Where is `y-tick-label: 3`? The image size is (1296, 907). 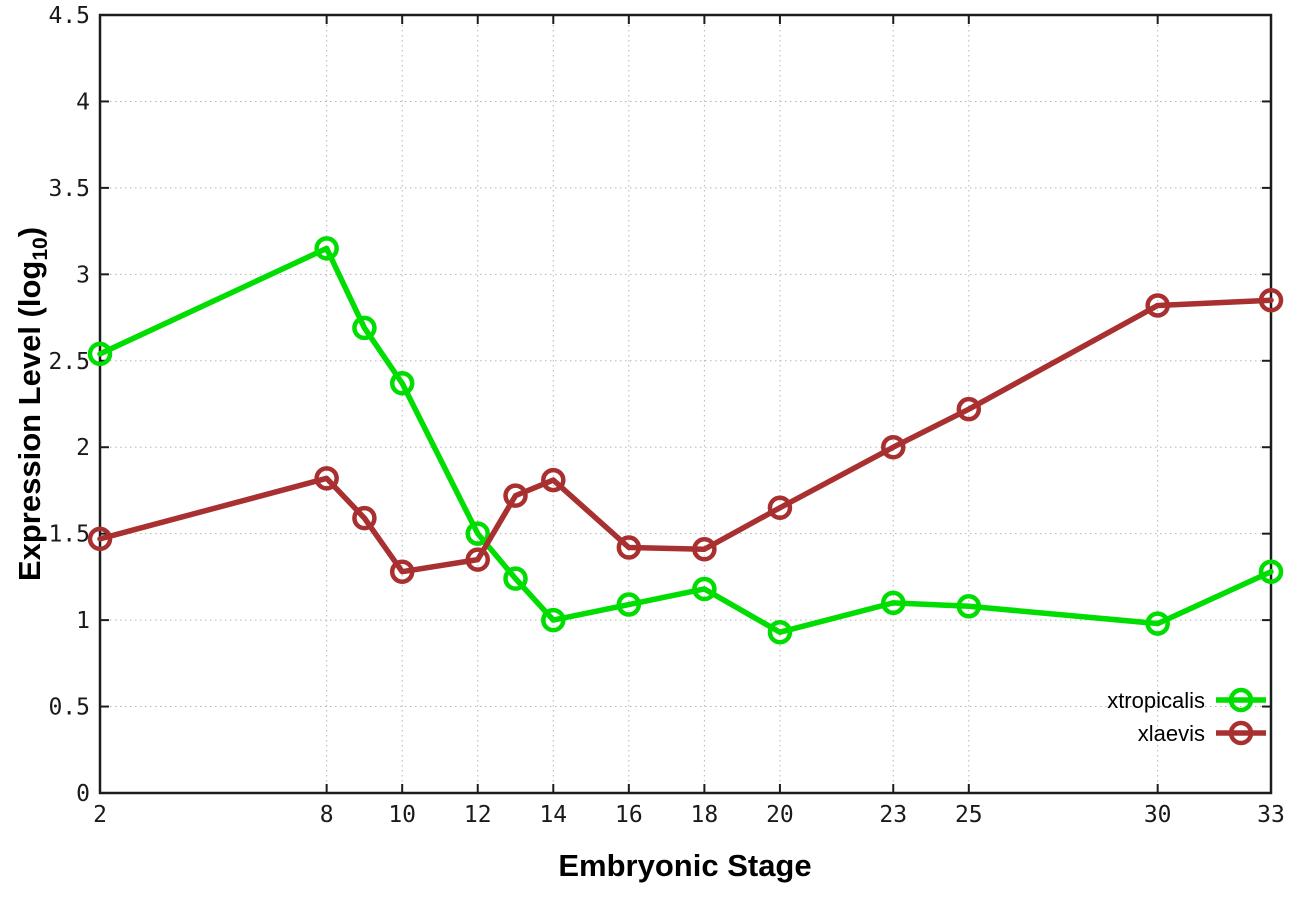
y-tick-label: 3 is located at coordinates (83, 275).